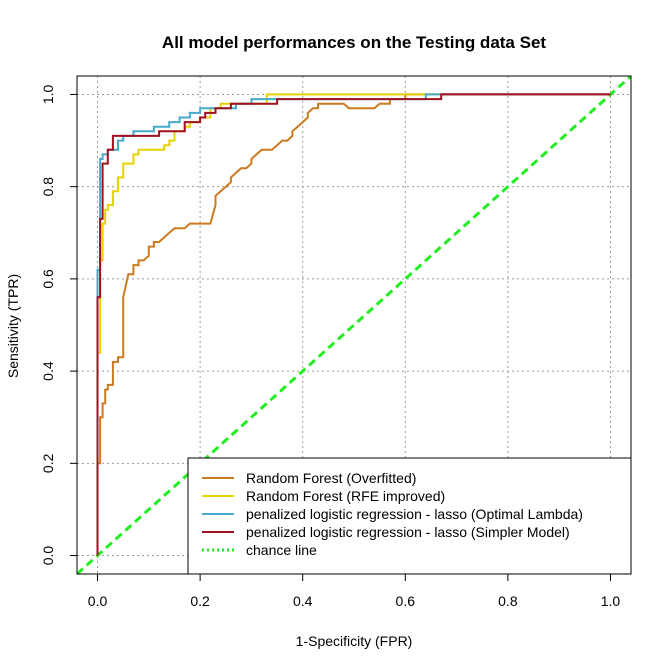 This screenshot has width=672, height=672. What do you see at coordinates (303, 601) in the screenshot?
I see `x-tick-label-2: 0.4` at bounding box center [303, 601].